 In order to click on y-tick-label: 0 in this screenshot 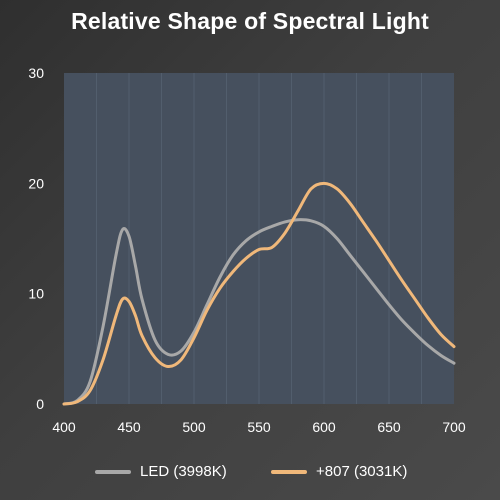, I will do `click(40, 404)`.